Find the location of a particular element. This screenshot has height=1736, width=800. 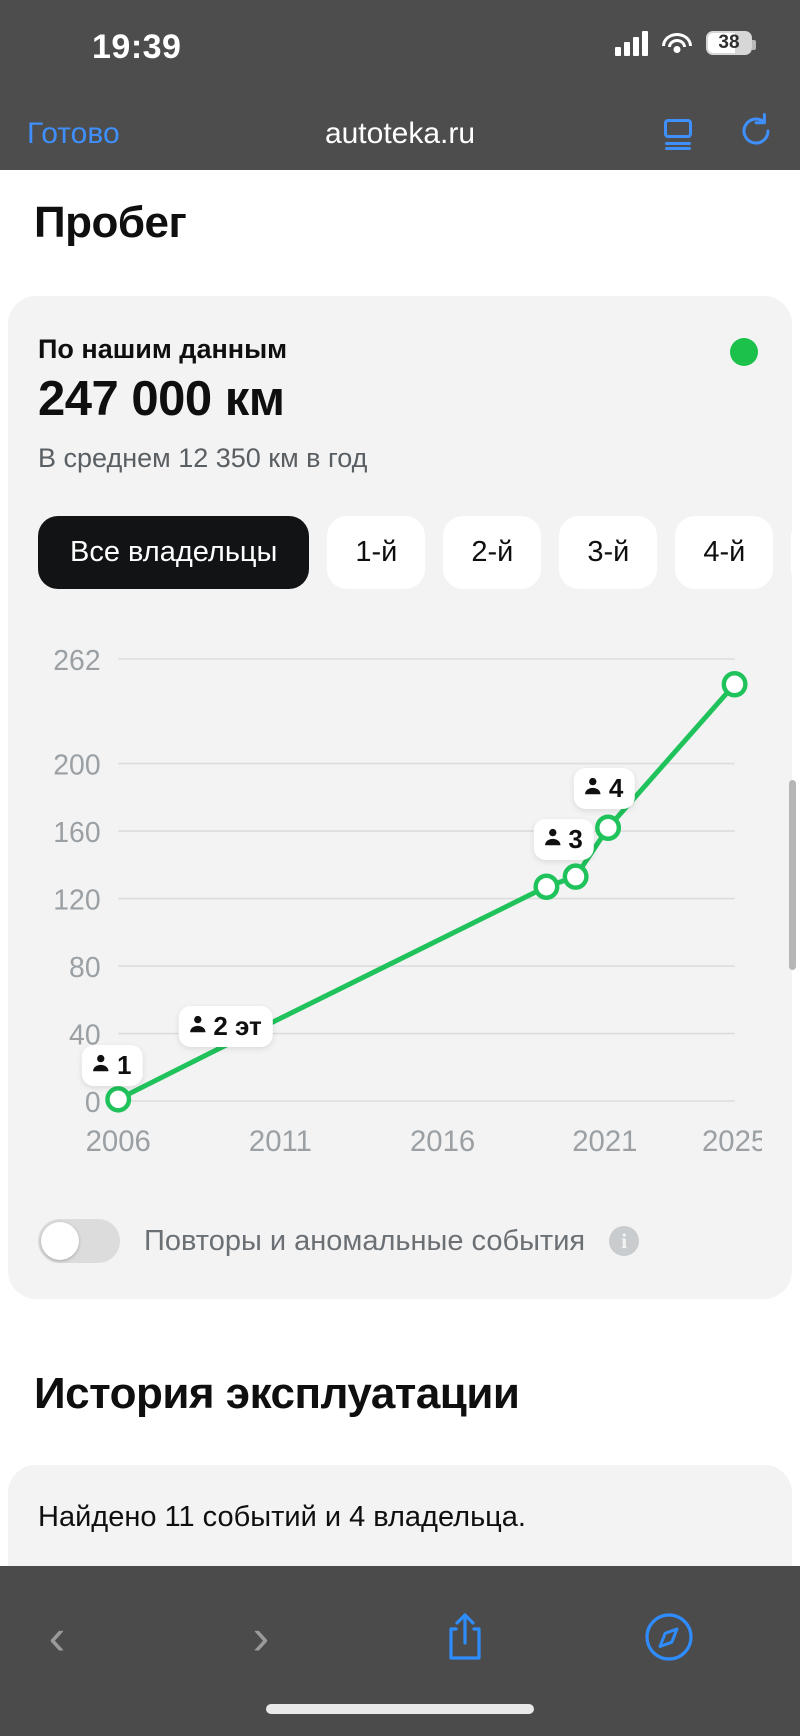

owner-marker-badge-4: 4 is located at coordinates (604, 788).